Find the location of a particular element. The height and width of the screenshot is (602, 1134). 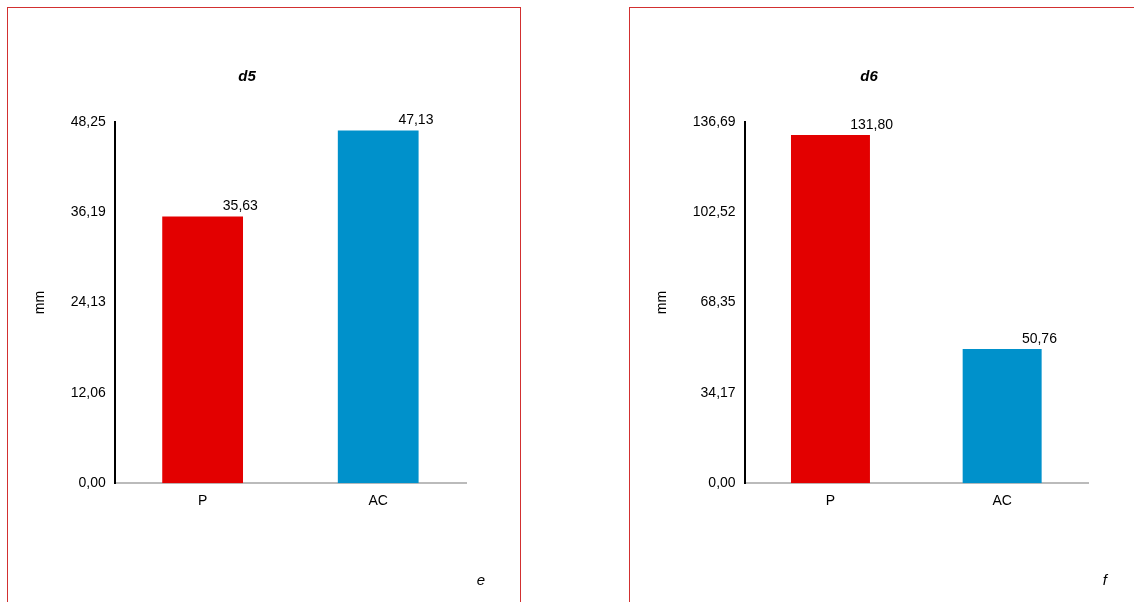

data-label: 47,13 is located at coordinates (416, 119).